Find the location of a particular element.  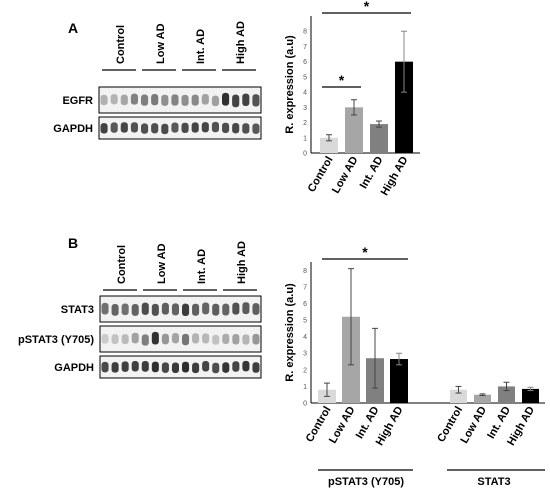

y-tick-label: 8 is located at coordinates (305, 271).